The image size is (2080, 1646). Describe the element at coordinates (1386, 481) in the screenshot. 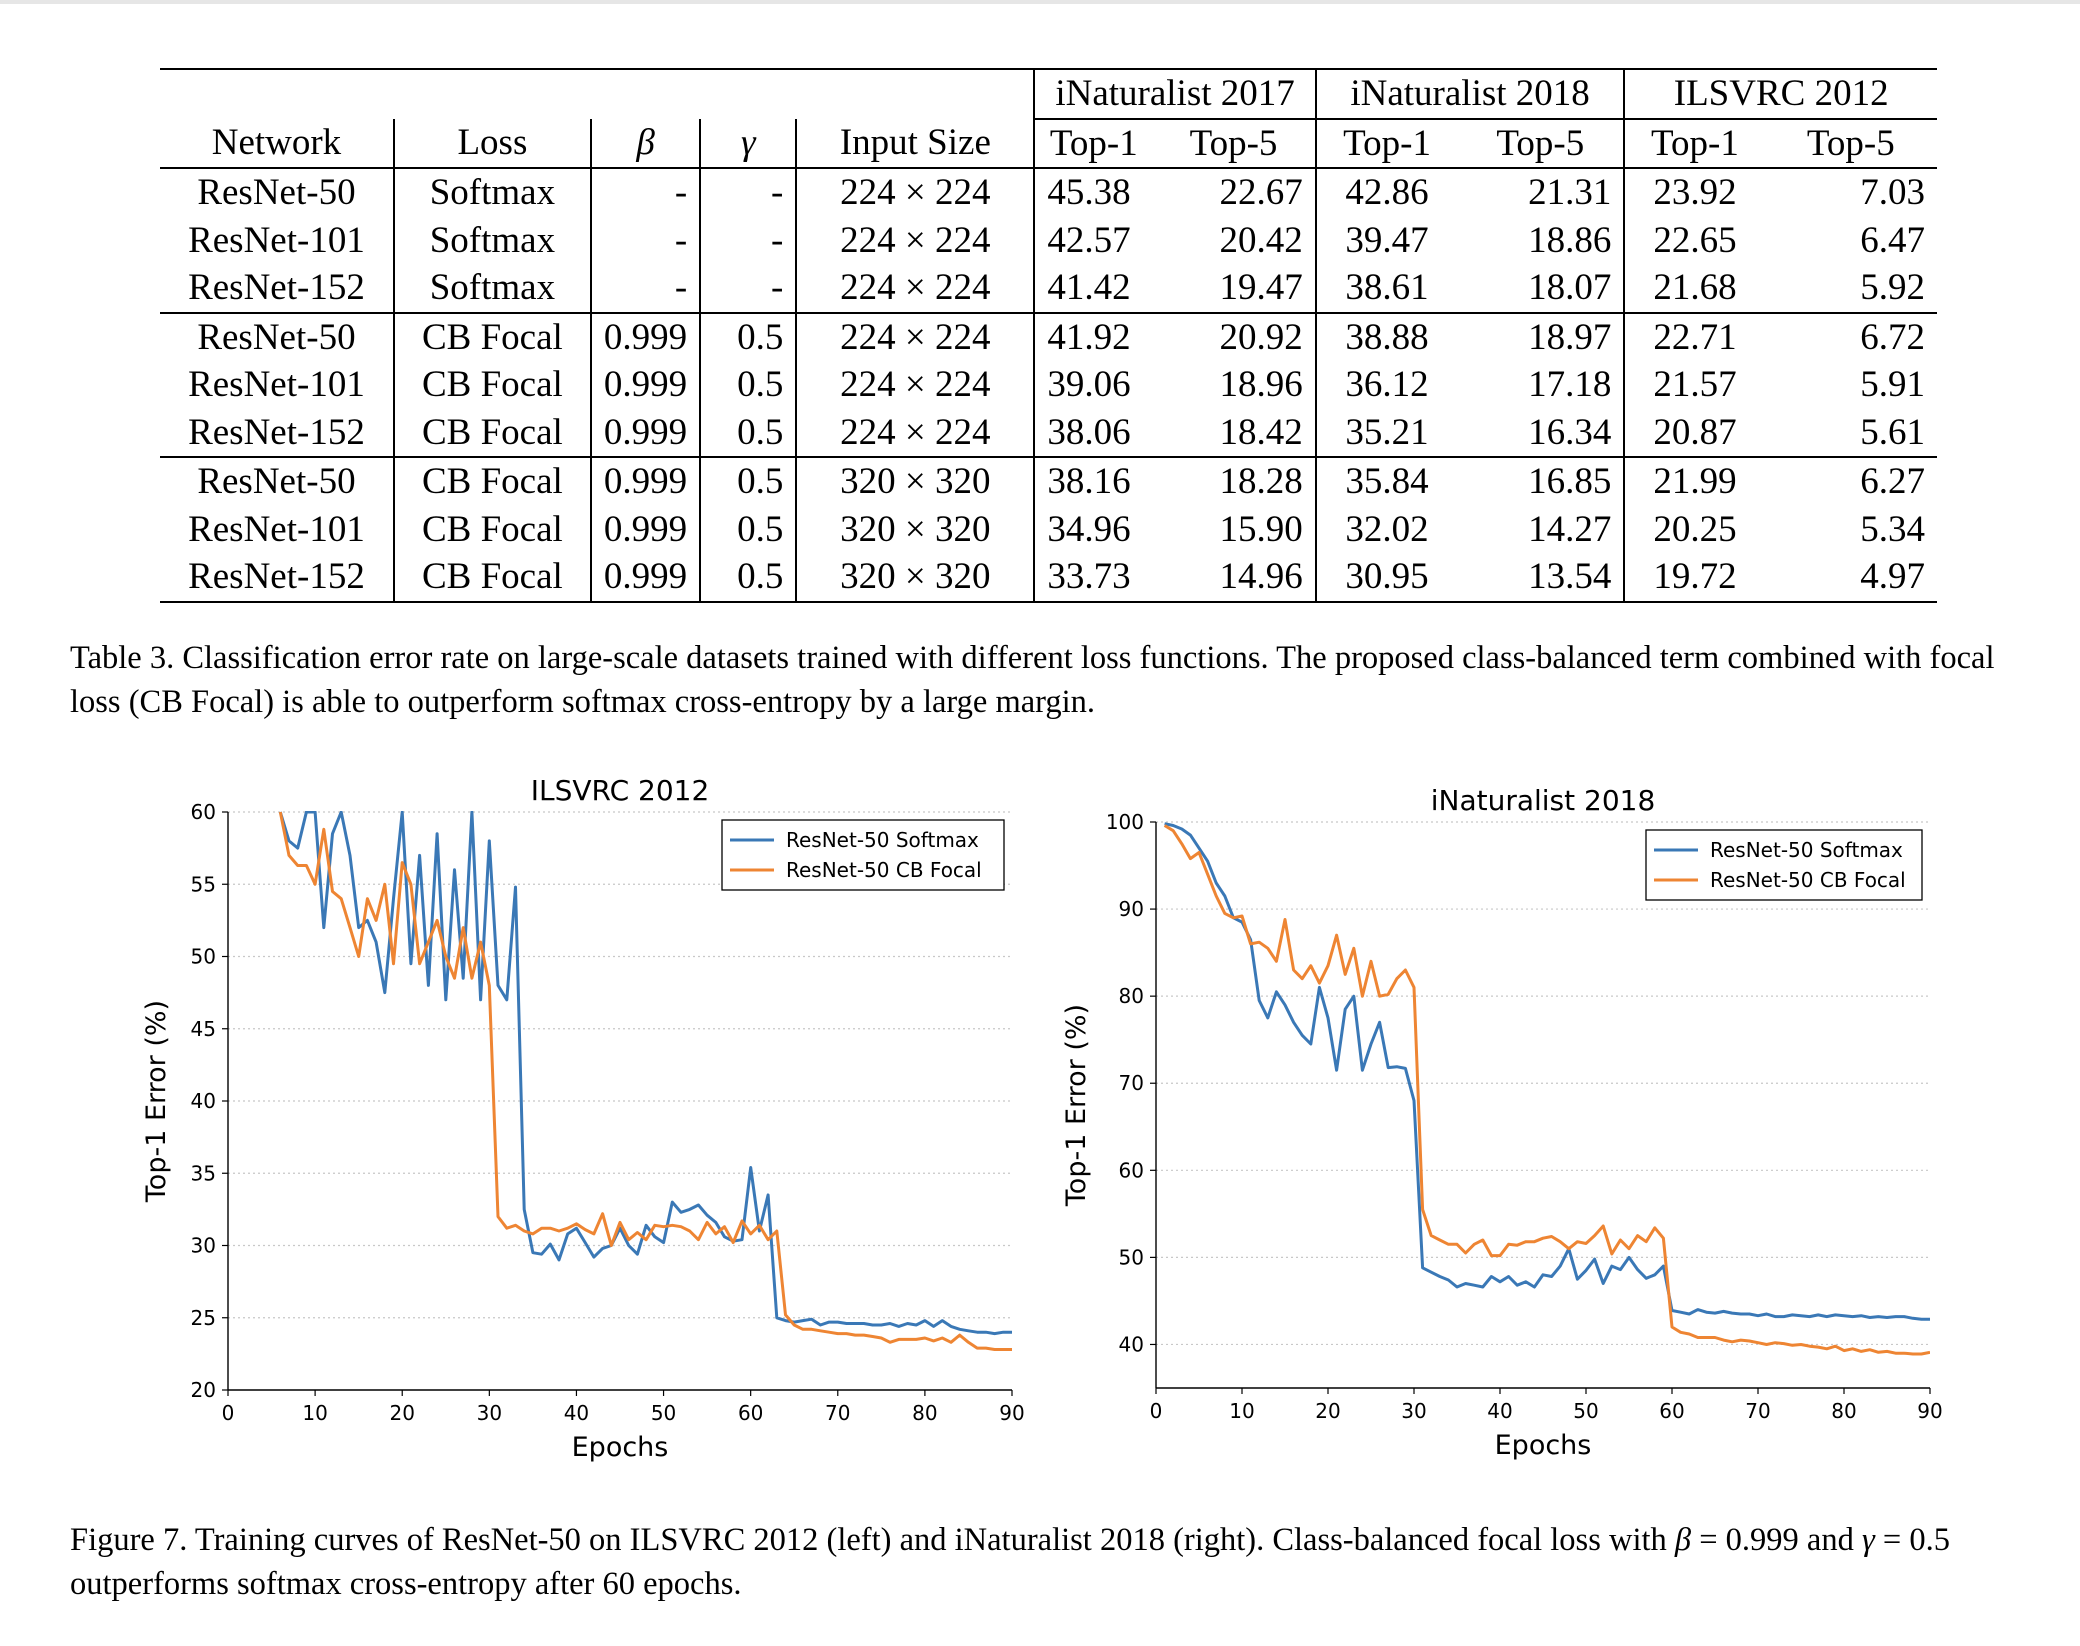

I see `cell-inat2018-top1: 35.84` at that location.